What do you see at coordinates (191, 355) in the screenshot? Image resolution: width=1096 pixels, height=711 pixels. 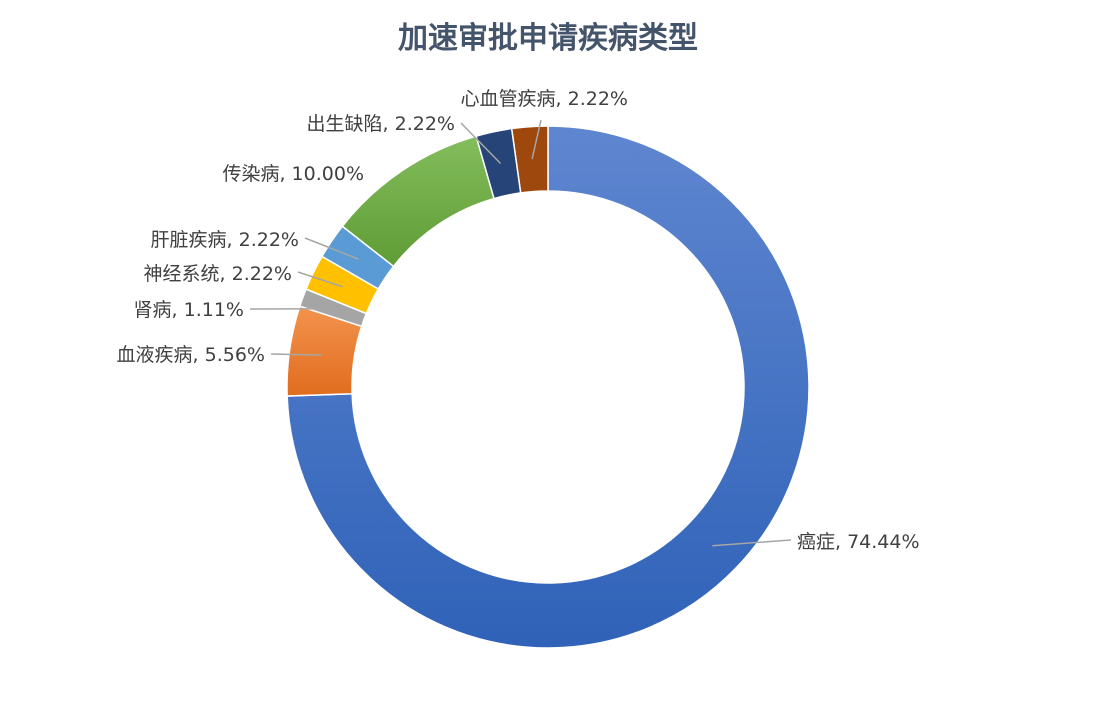 I see `slice-label-2: 血液疾病, 5.56%` at bounding box center [191, 355].